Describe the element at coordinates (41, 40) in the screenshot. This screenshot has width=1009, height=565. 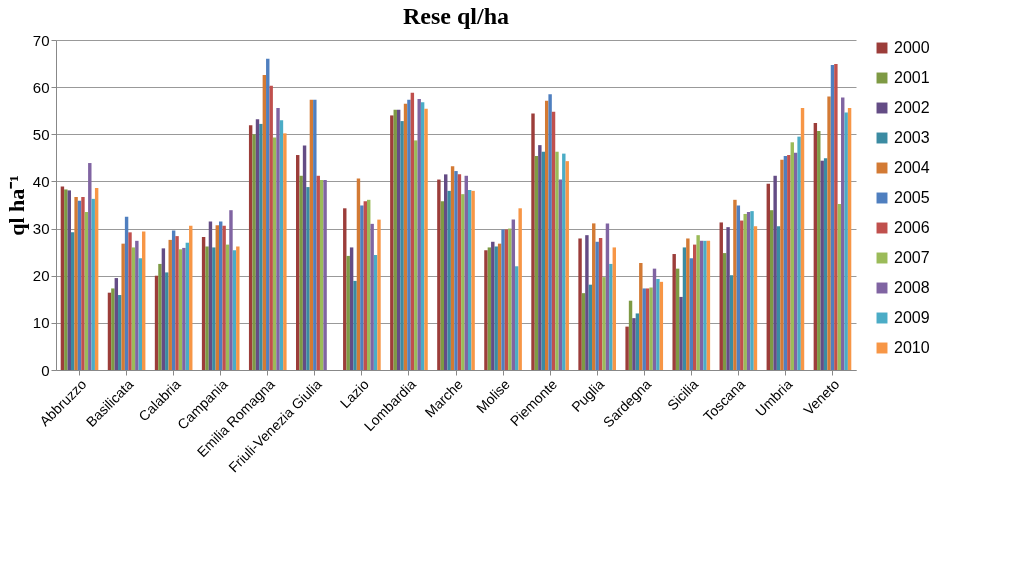
I see `y-tick-label: 70` at that location.